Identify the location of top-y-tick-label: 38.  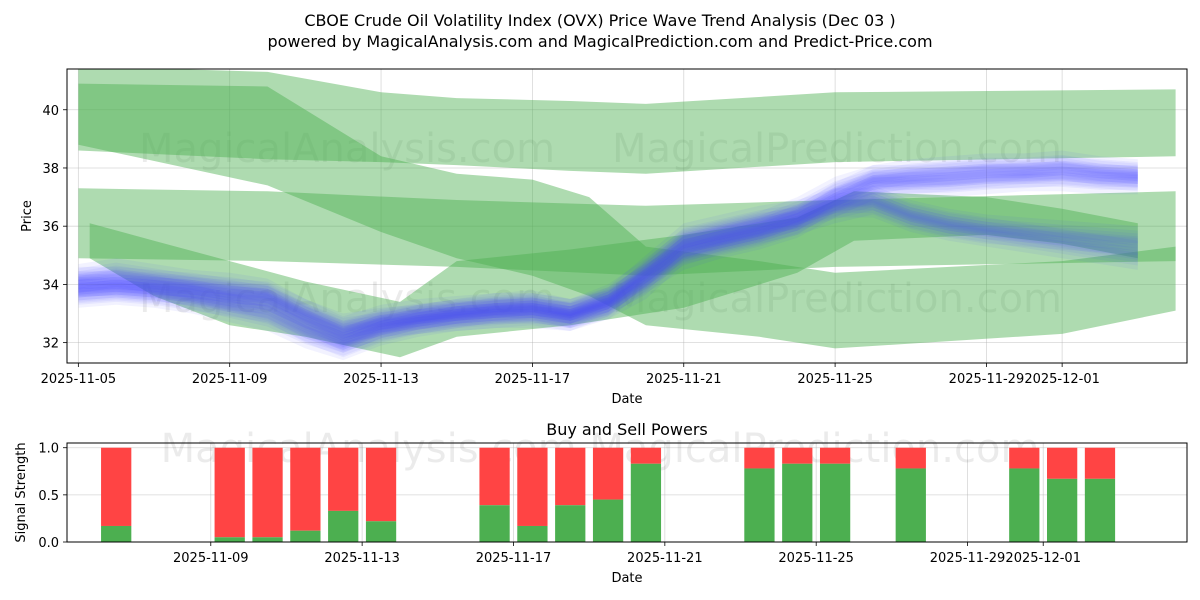
(50, 169).